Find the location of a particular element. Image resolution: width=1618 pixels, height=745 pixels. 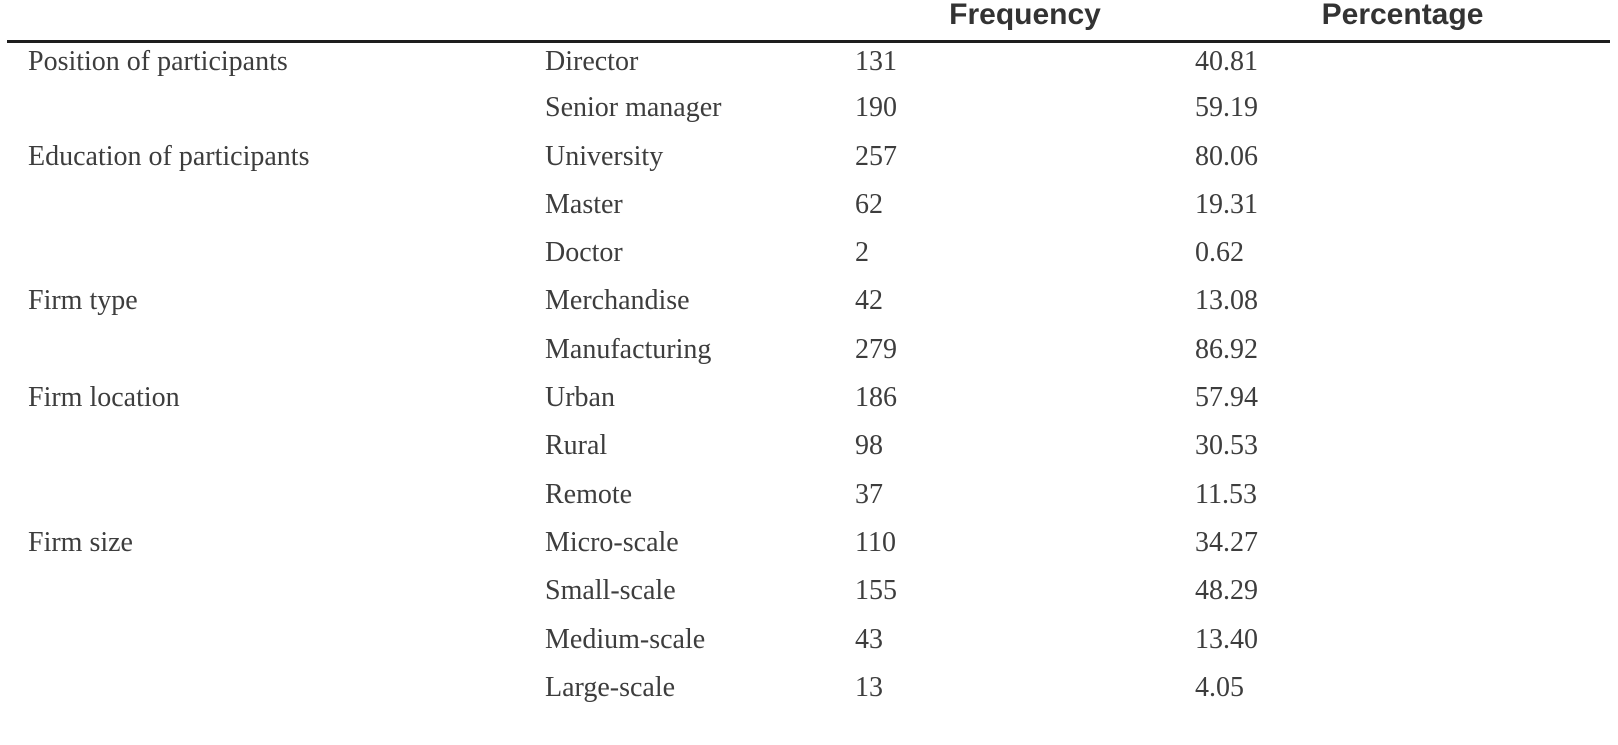

cell-subcategory: Senior manager is located at coordinates (633, 108).